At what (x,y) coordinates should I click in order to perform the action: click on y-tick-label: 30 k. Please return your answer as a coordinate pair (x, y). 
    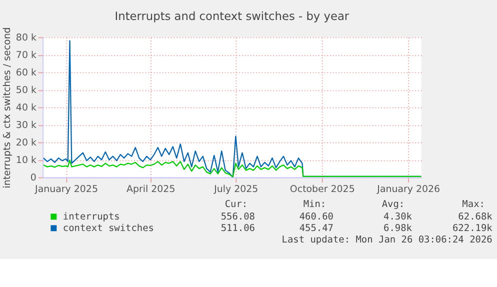
    Looking at the image, I should click on (26, 126).